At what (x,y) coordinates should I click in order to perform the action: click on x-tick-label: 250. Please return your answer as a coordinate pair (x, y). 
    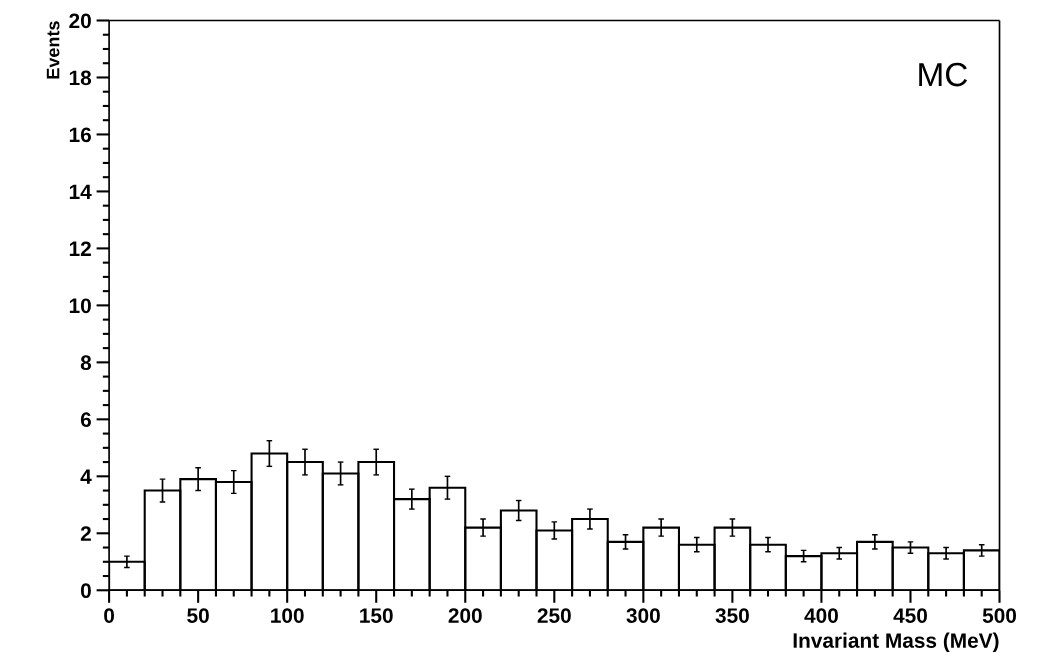
    Looking at the image, I should click on (554, 615).